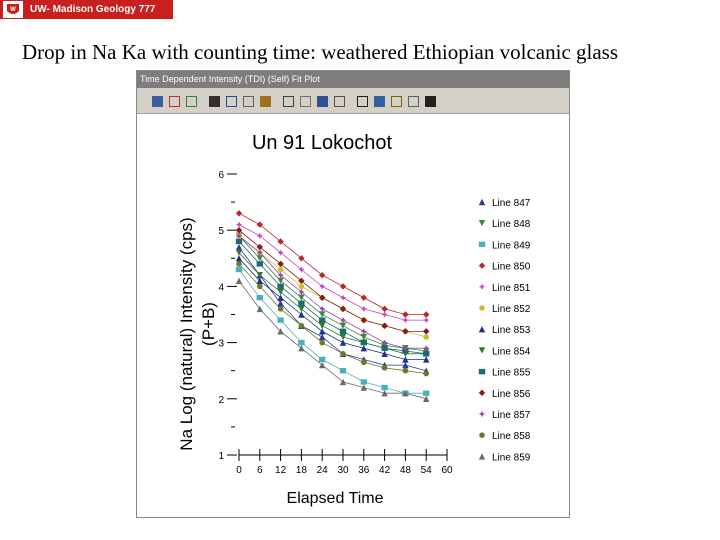 Image resolution: width=720 pixels, height=540 pixels. What do you see at coordinates (511, 203) in the screenshot?
I see `legend-label: Line 847` at bounding box center [511, 203].